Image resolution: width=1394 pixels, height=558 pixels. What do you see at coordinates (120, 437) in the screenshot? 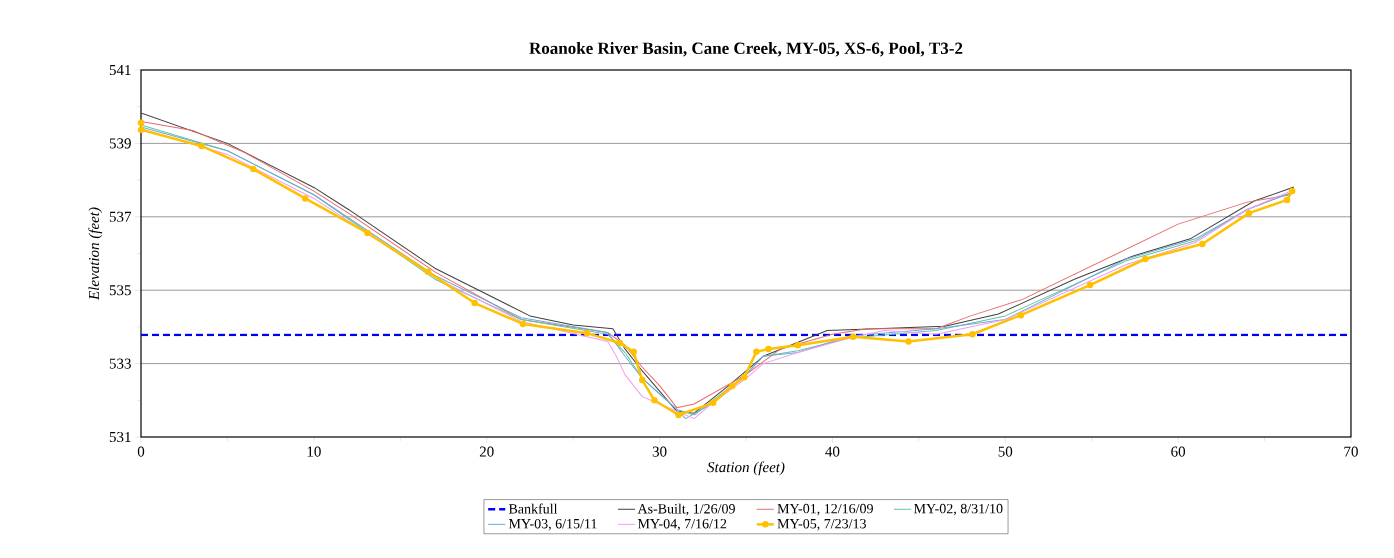
I see `y-tick-label: 531` at bounding box center [120, 437].